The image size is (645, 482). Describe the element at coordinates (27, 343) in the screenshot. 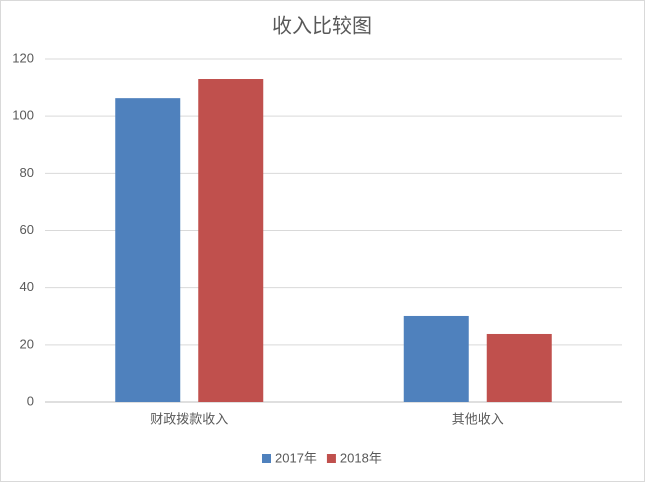

I see `y-tick-label: 20` at that location.